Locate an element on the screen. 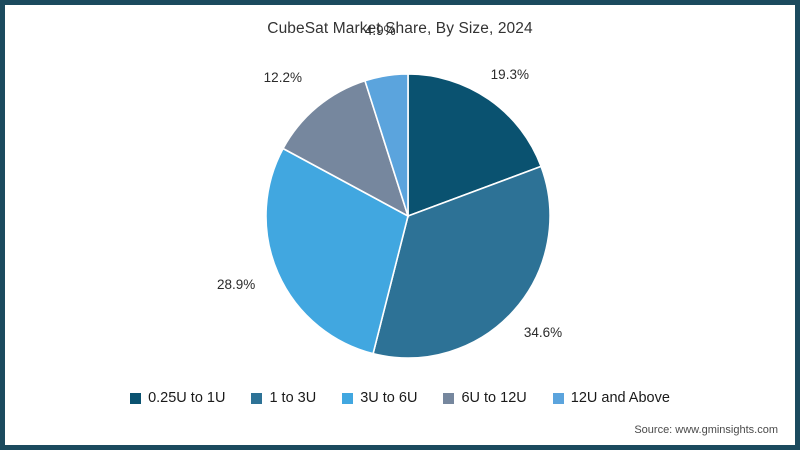  pie-slice-value-label: 12.2% is located at coordinates (282, 77).